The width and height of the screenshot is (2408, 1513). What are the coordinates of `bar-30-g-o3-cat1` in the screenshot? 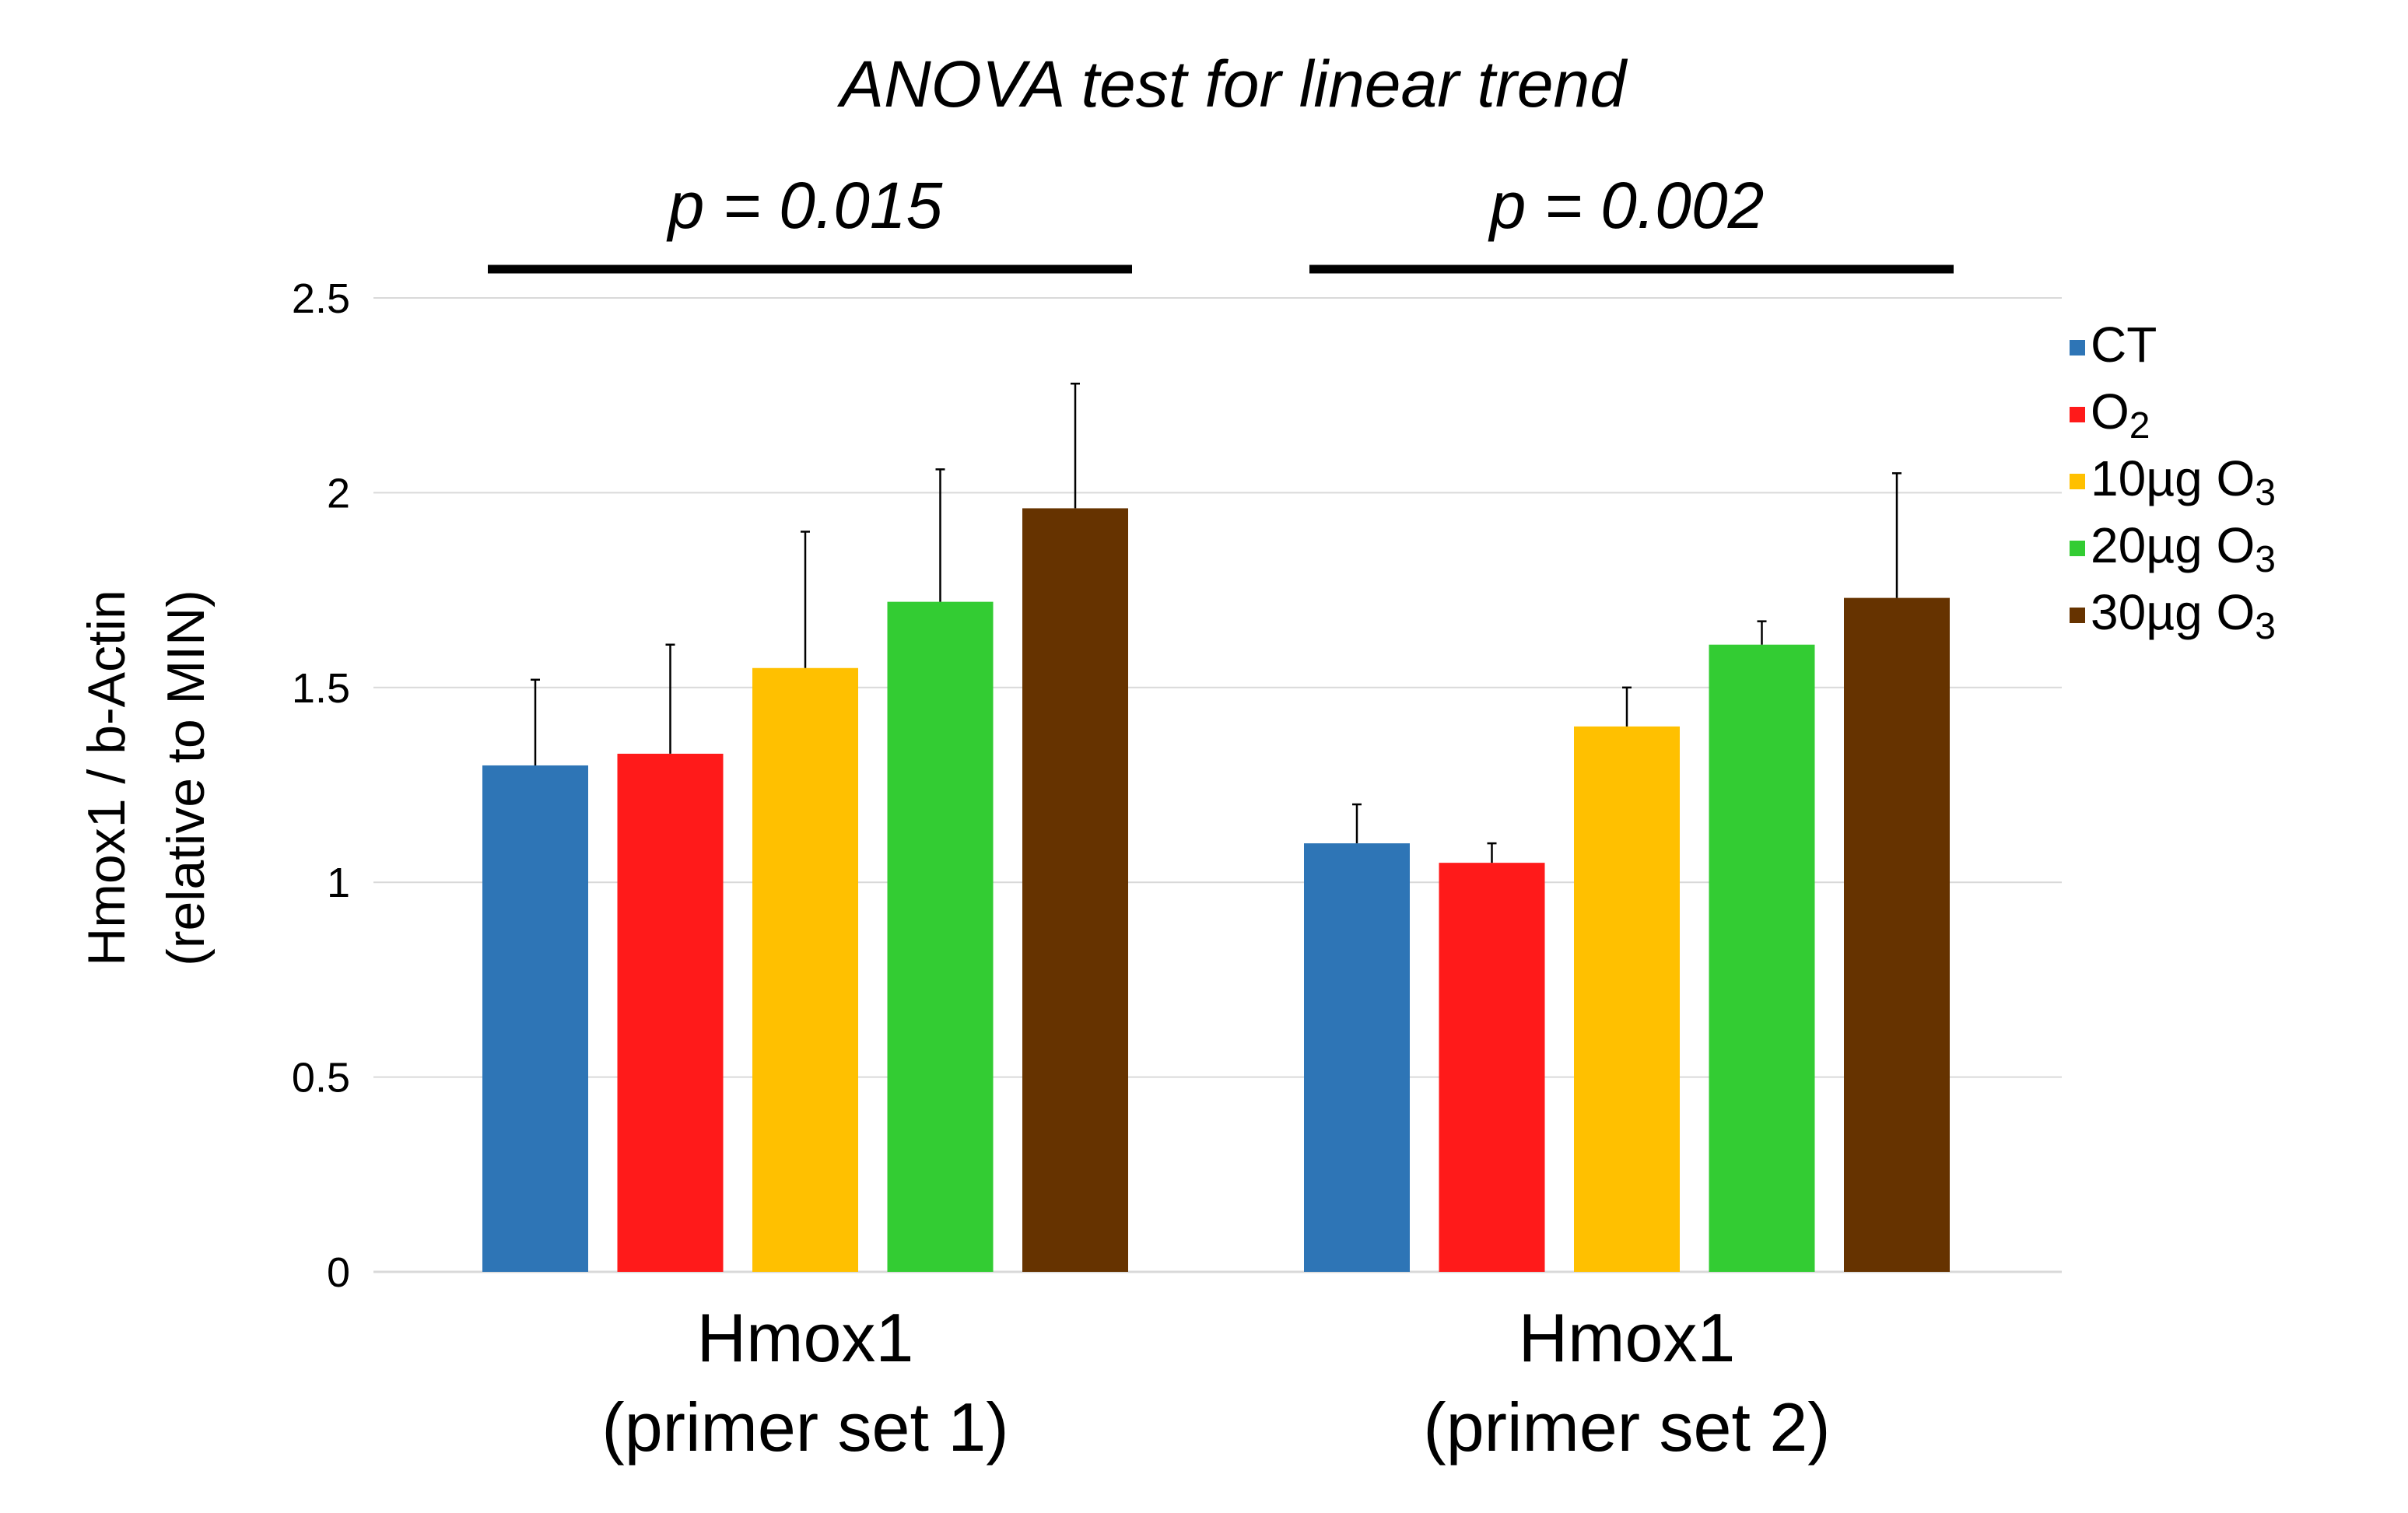 It's located at (1075, 890).